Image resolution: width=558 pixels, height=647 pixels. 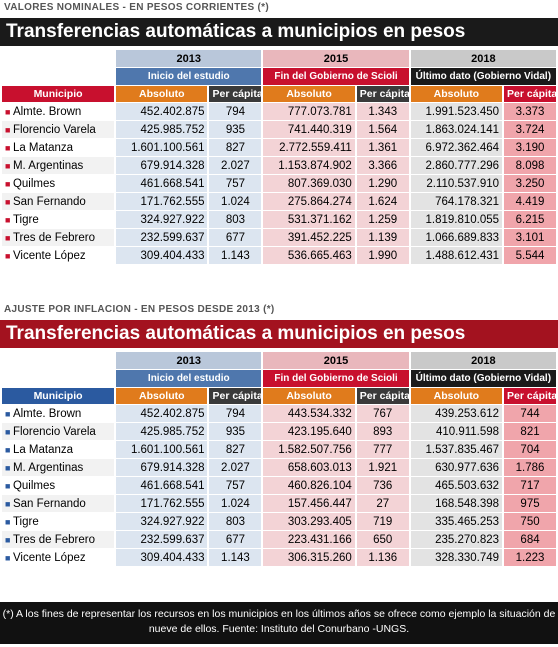 What do you see at coordinates (382, 503) in the screenshot?
I see `cell: 27` at bounding box center [382, 503].